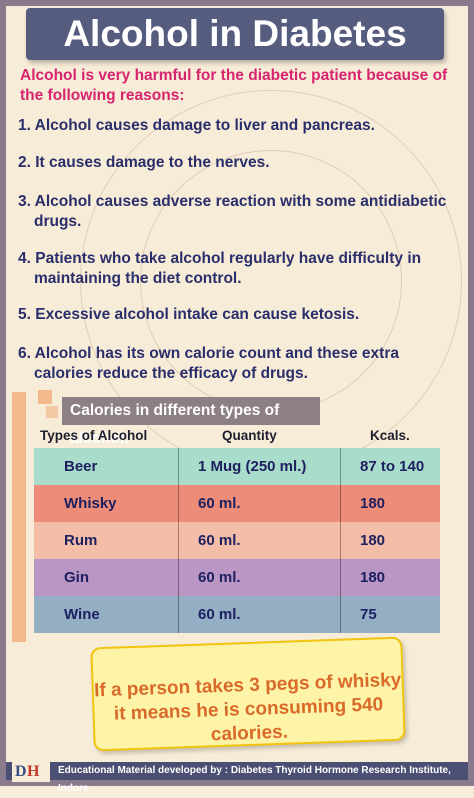  Describe the element at coordinates (90, 503) in the screenshot. I see `cell-type: Whisky` at that location.